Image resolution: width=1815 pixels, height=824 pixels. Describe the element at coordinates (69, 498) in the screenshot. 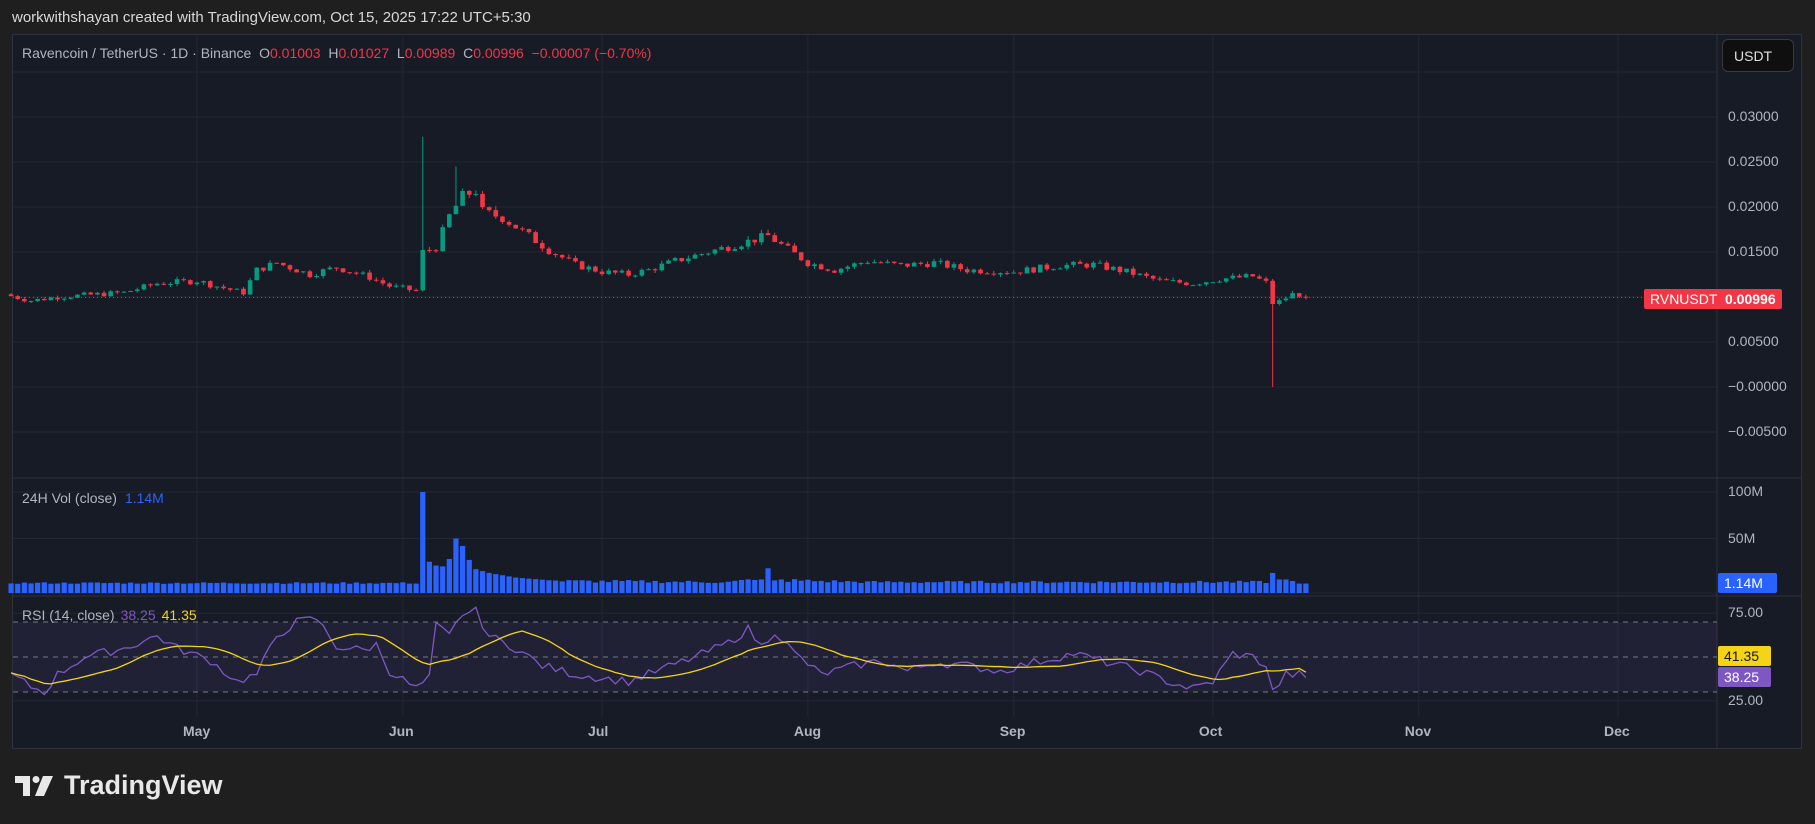

I see `volume-label: 24H Vol (close)` at that location.